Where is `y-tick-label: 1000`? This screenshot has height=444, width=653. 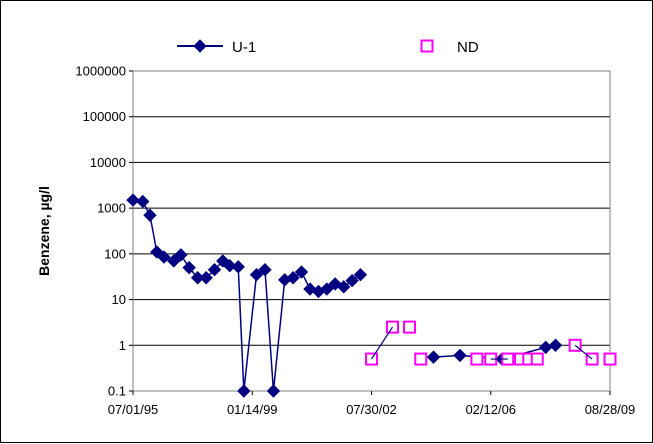 y-tick-label: 1000 is located at coordinates (111, 208).